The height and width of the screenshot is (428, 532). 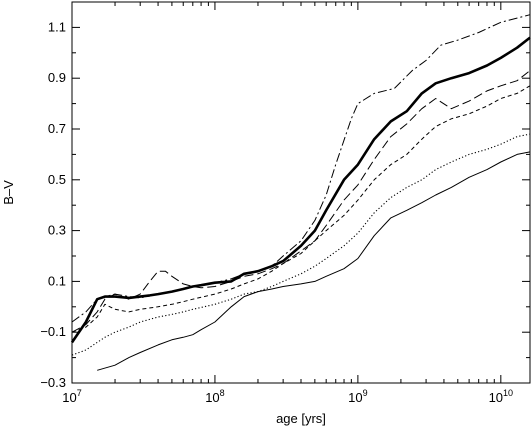 What do you see at coordinates (57, 230) in the screenshot?
I see `y-tick-label: 0.3` at bounding box center [57, 230].